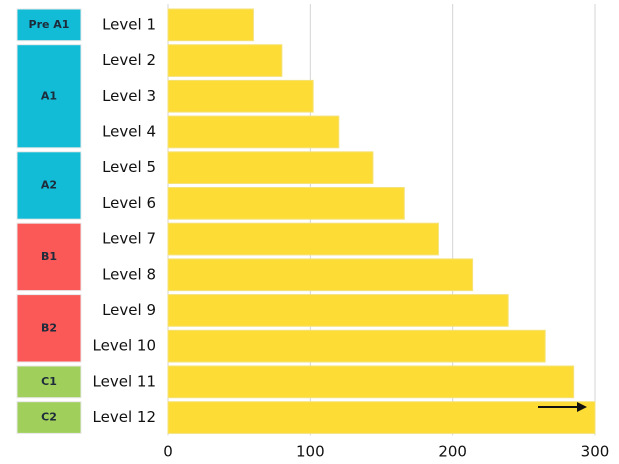 The image size is (619, 464). What do you see at coordinates (129, 131) in the screenshot?
I see `category-label: Level 4` at bounding box center [129, 131].